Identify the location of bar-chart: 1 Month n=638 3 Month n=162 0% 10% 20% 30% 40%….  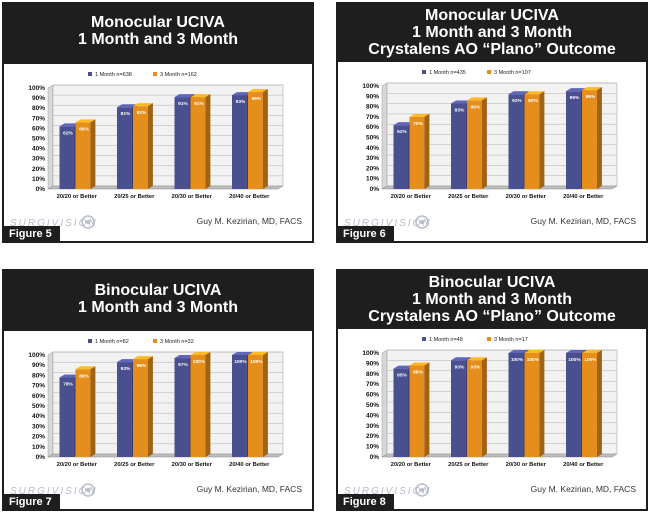
(156, 136).